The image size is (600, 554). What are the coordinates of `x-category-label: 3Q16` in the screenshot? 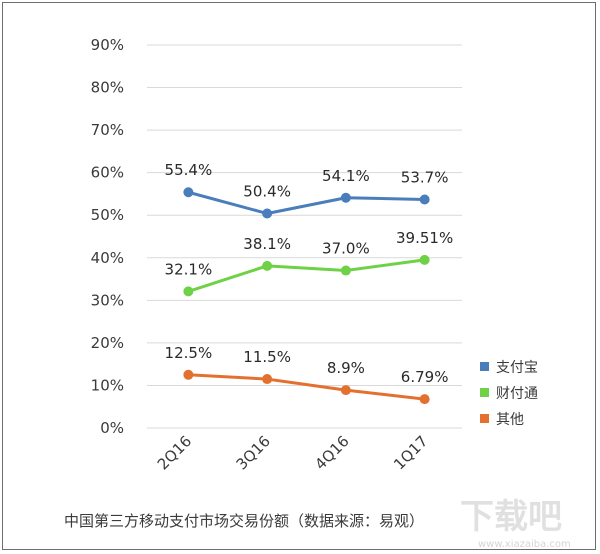 It's located at (253, 452).